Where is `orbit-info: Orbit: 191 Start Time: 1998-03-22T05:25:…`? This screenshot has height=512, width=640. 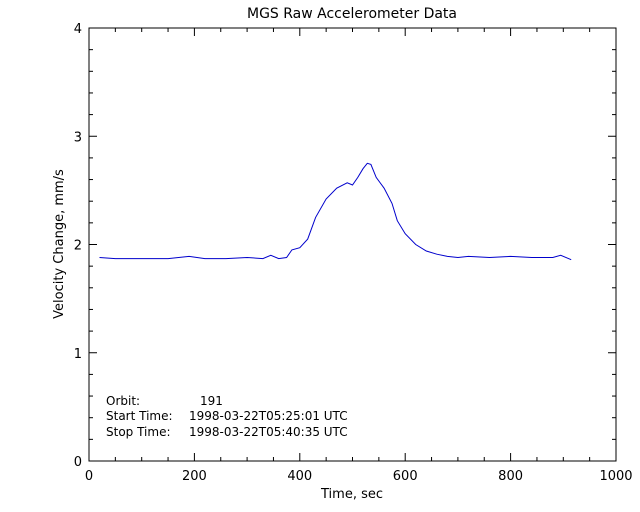
orbit-info: Orbit: 191 Start Time: 1998-03-22T05:25:… is located at coordinates (227, 416).